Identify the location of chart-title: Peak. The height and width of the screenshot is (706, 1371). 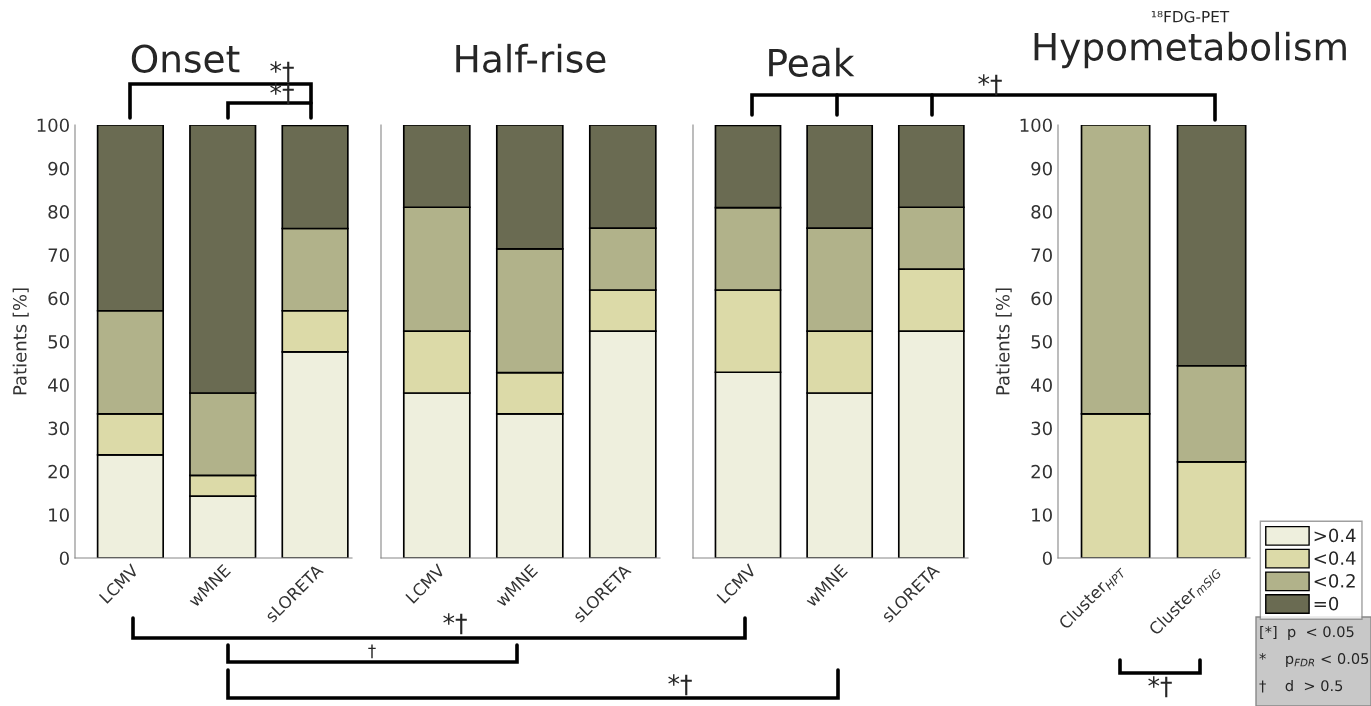
(812, 62).